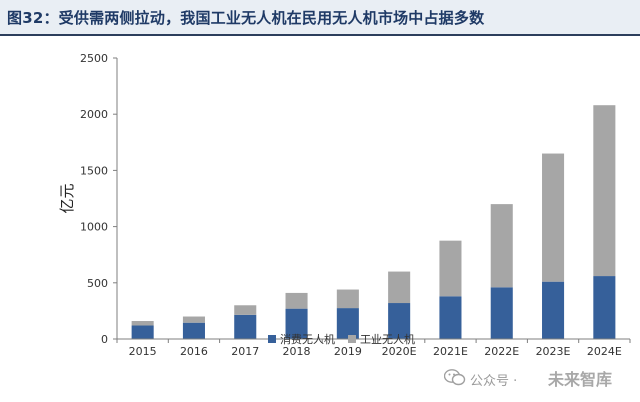 This screenshot has height=402, width=640. What do you see at coordinates (245, 310) in the screenshot?
I see `bar-industrial-2017` at bounding box center [245, 310].